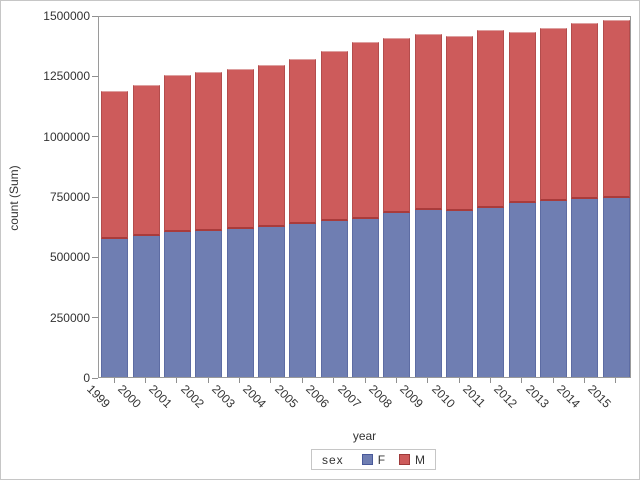  What do you see at coordinates (380, 396) in the screenshot?
I see `x-tick-label-2008: 2008` at bounding box center [380, 396].